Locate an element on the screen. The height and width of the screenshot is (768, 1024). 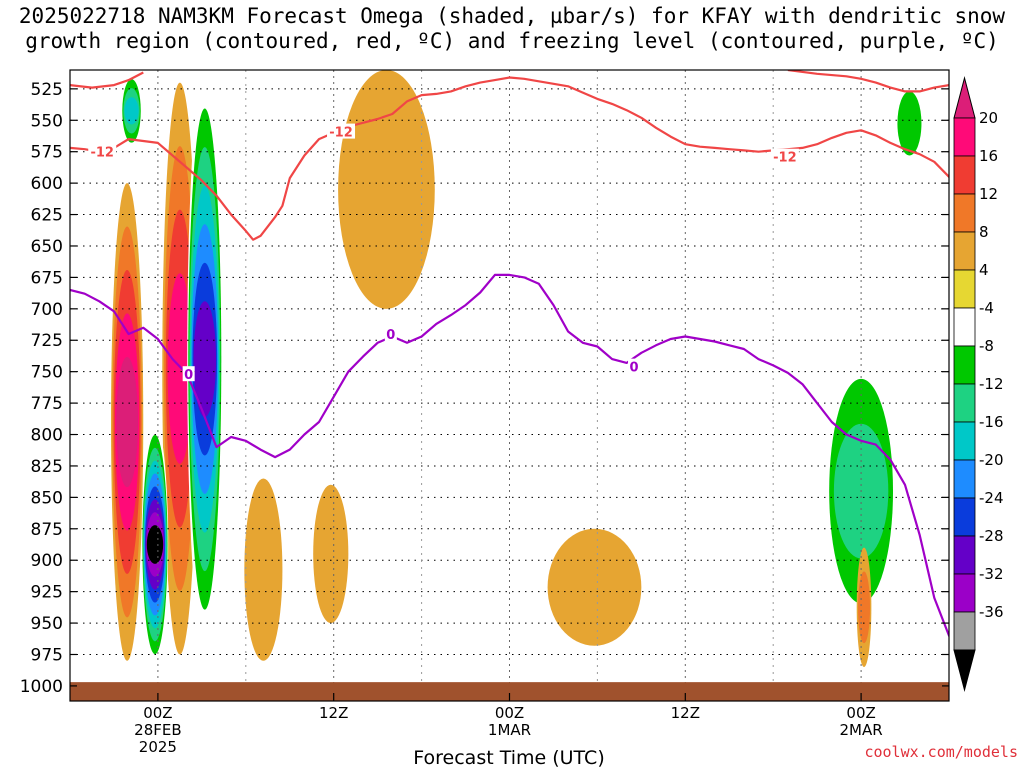
y-tick-label-975: 975 is located at coordinates (47, 655).